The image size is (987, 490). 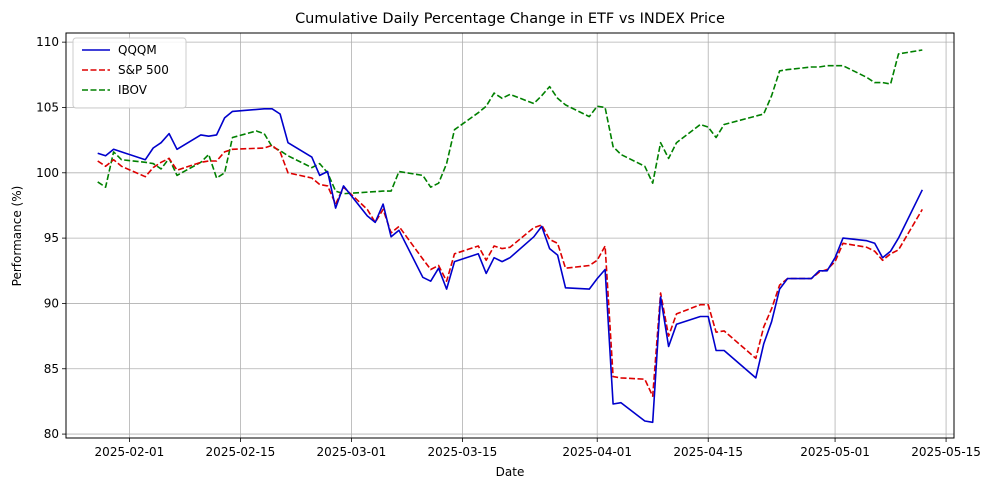 I want to click on x-tick-label: 2025-02-01, so click(x=130, y=452).